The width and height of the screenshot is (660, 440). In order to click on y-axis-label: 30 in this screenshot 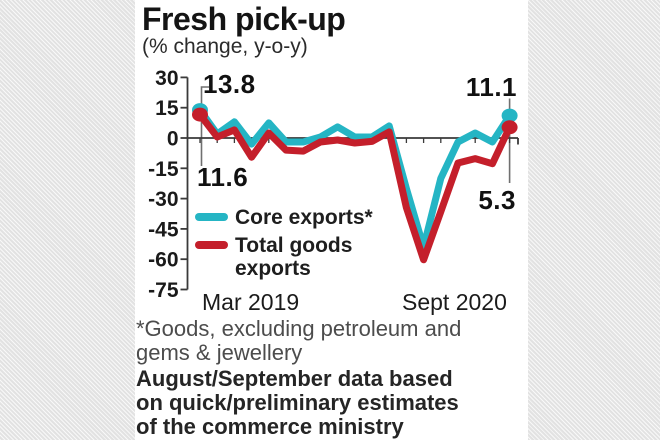, I will do `click(166, 78)`.